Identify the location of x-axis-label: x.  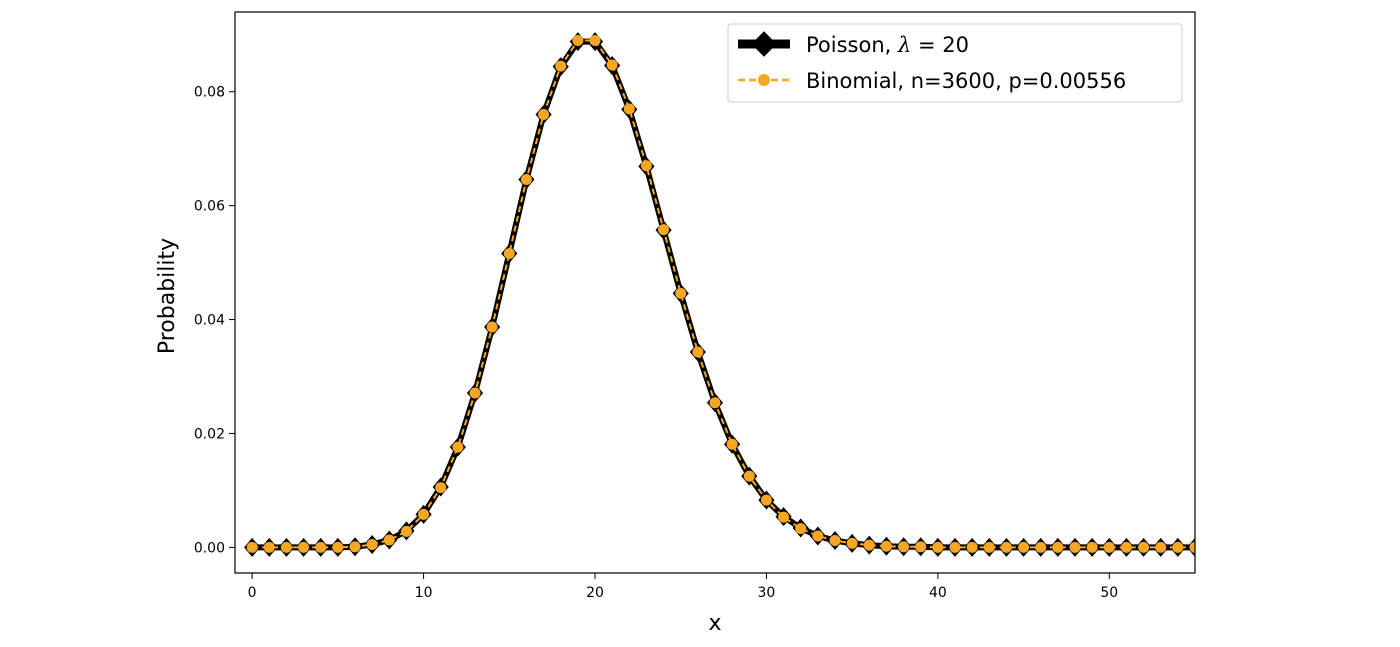
(714, 623).